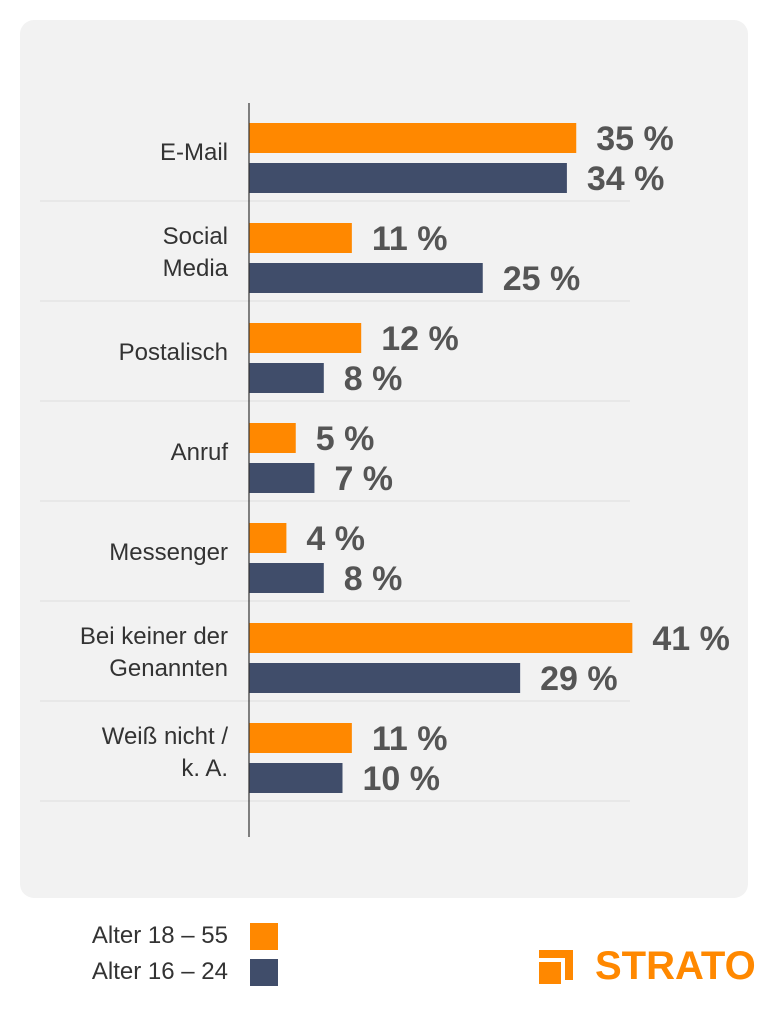  What do you see at coordinates (675, 966) in the screenshot?
I see `brand-name: STRATO` at bounding box center [675, 966].